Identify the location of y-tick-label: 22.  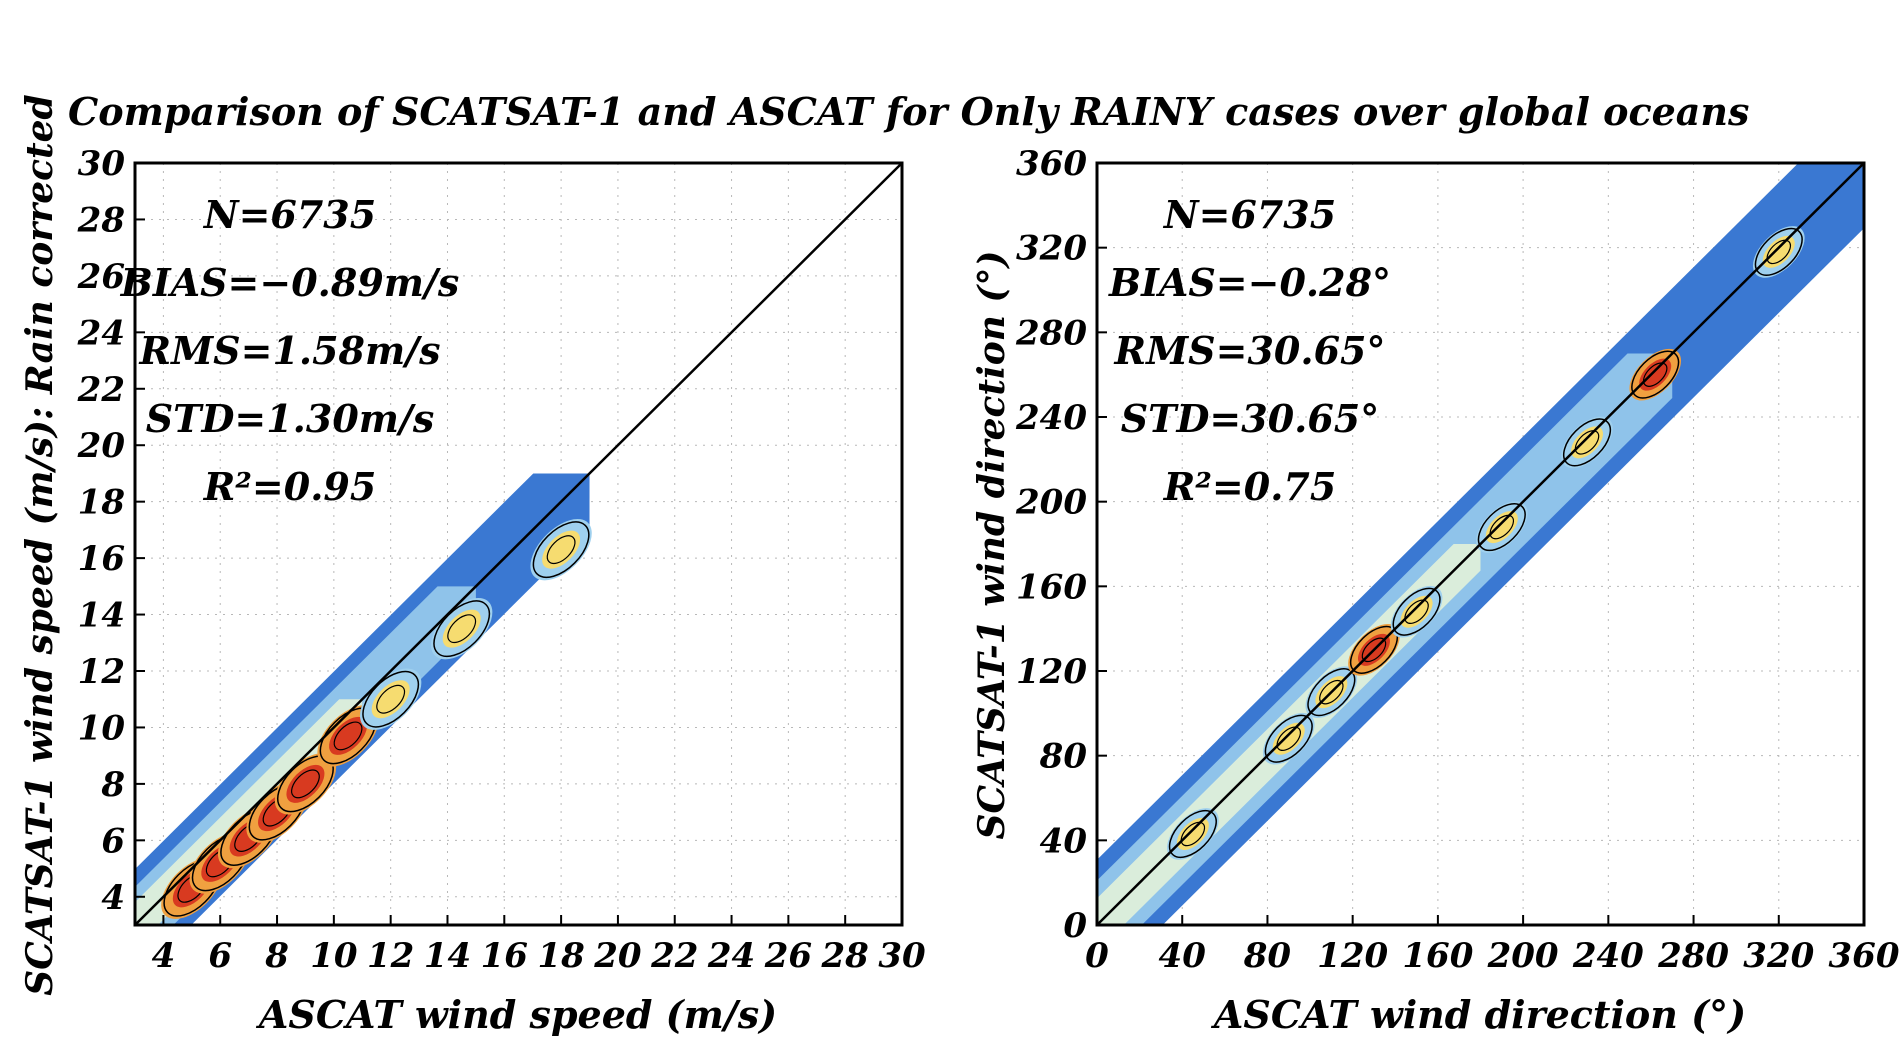
(101, 390).